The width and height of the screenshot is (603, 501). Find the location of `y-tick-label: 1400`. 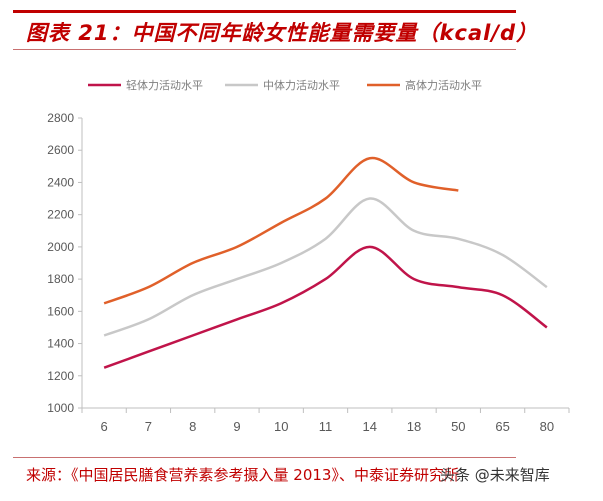

y-tick-label: 1400 is located at coordinates (60, 344).